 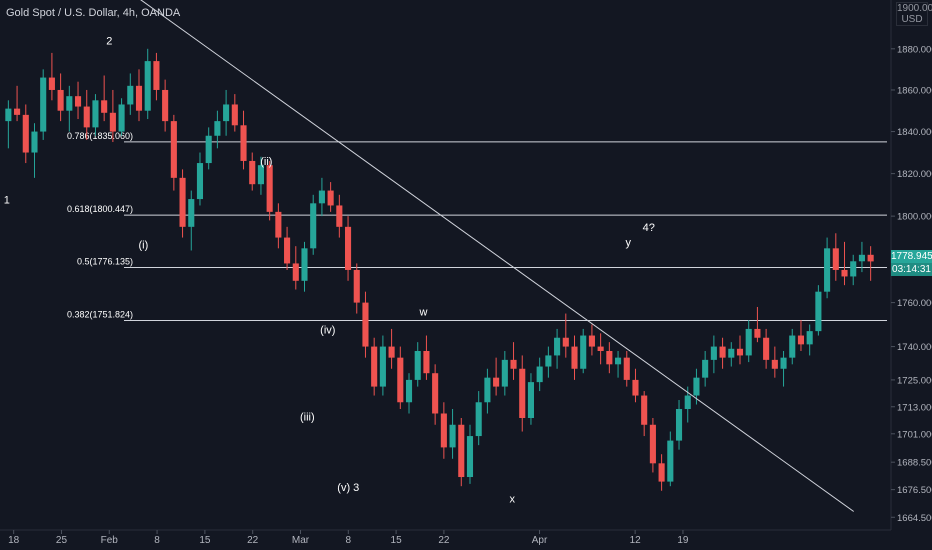 I want to click on bar-countdown-tag: 03:14:31, so click(x=911, y=269).